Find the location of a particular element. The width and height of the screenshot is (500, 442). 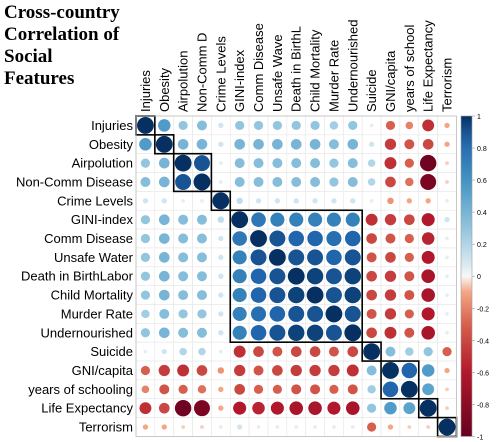

column-label: GNI/capita is located at coordinates (390, 81).